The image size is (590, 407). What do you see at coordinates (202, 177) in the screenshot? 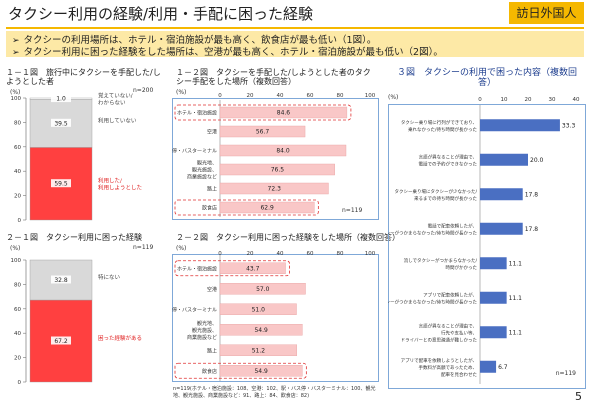
I see `category-label-line: 商業施設など` at bounding box center [202, 177].